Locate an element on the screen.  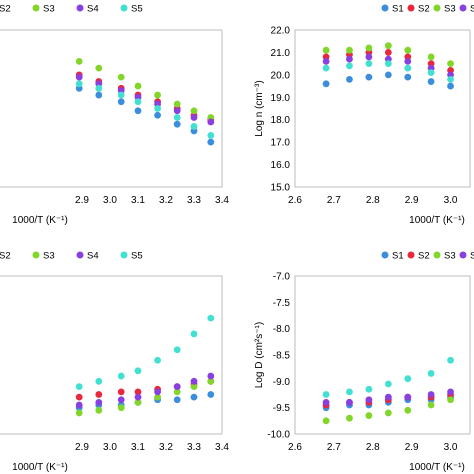
x-tick-label: 3.0 is located at coordinates (110, 200).